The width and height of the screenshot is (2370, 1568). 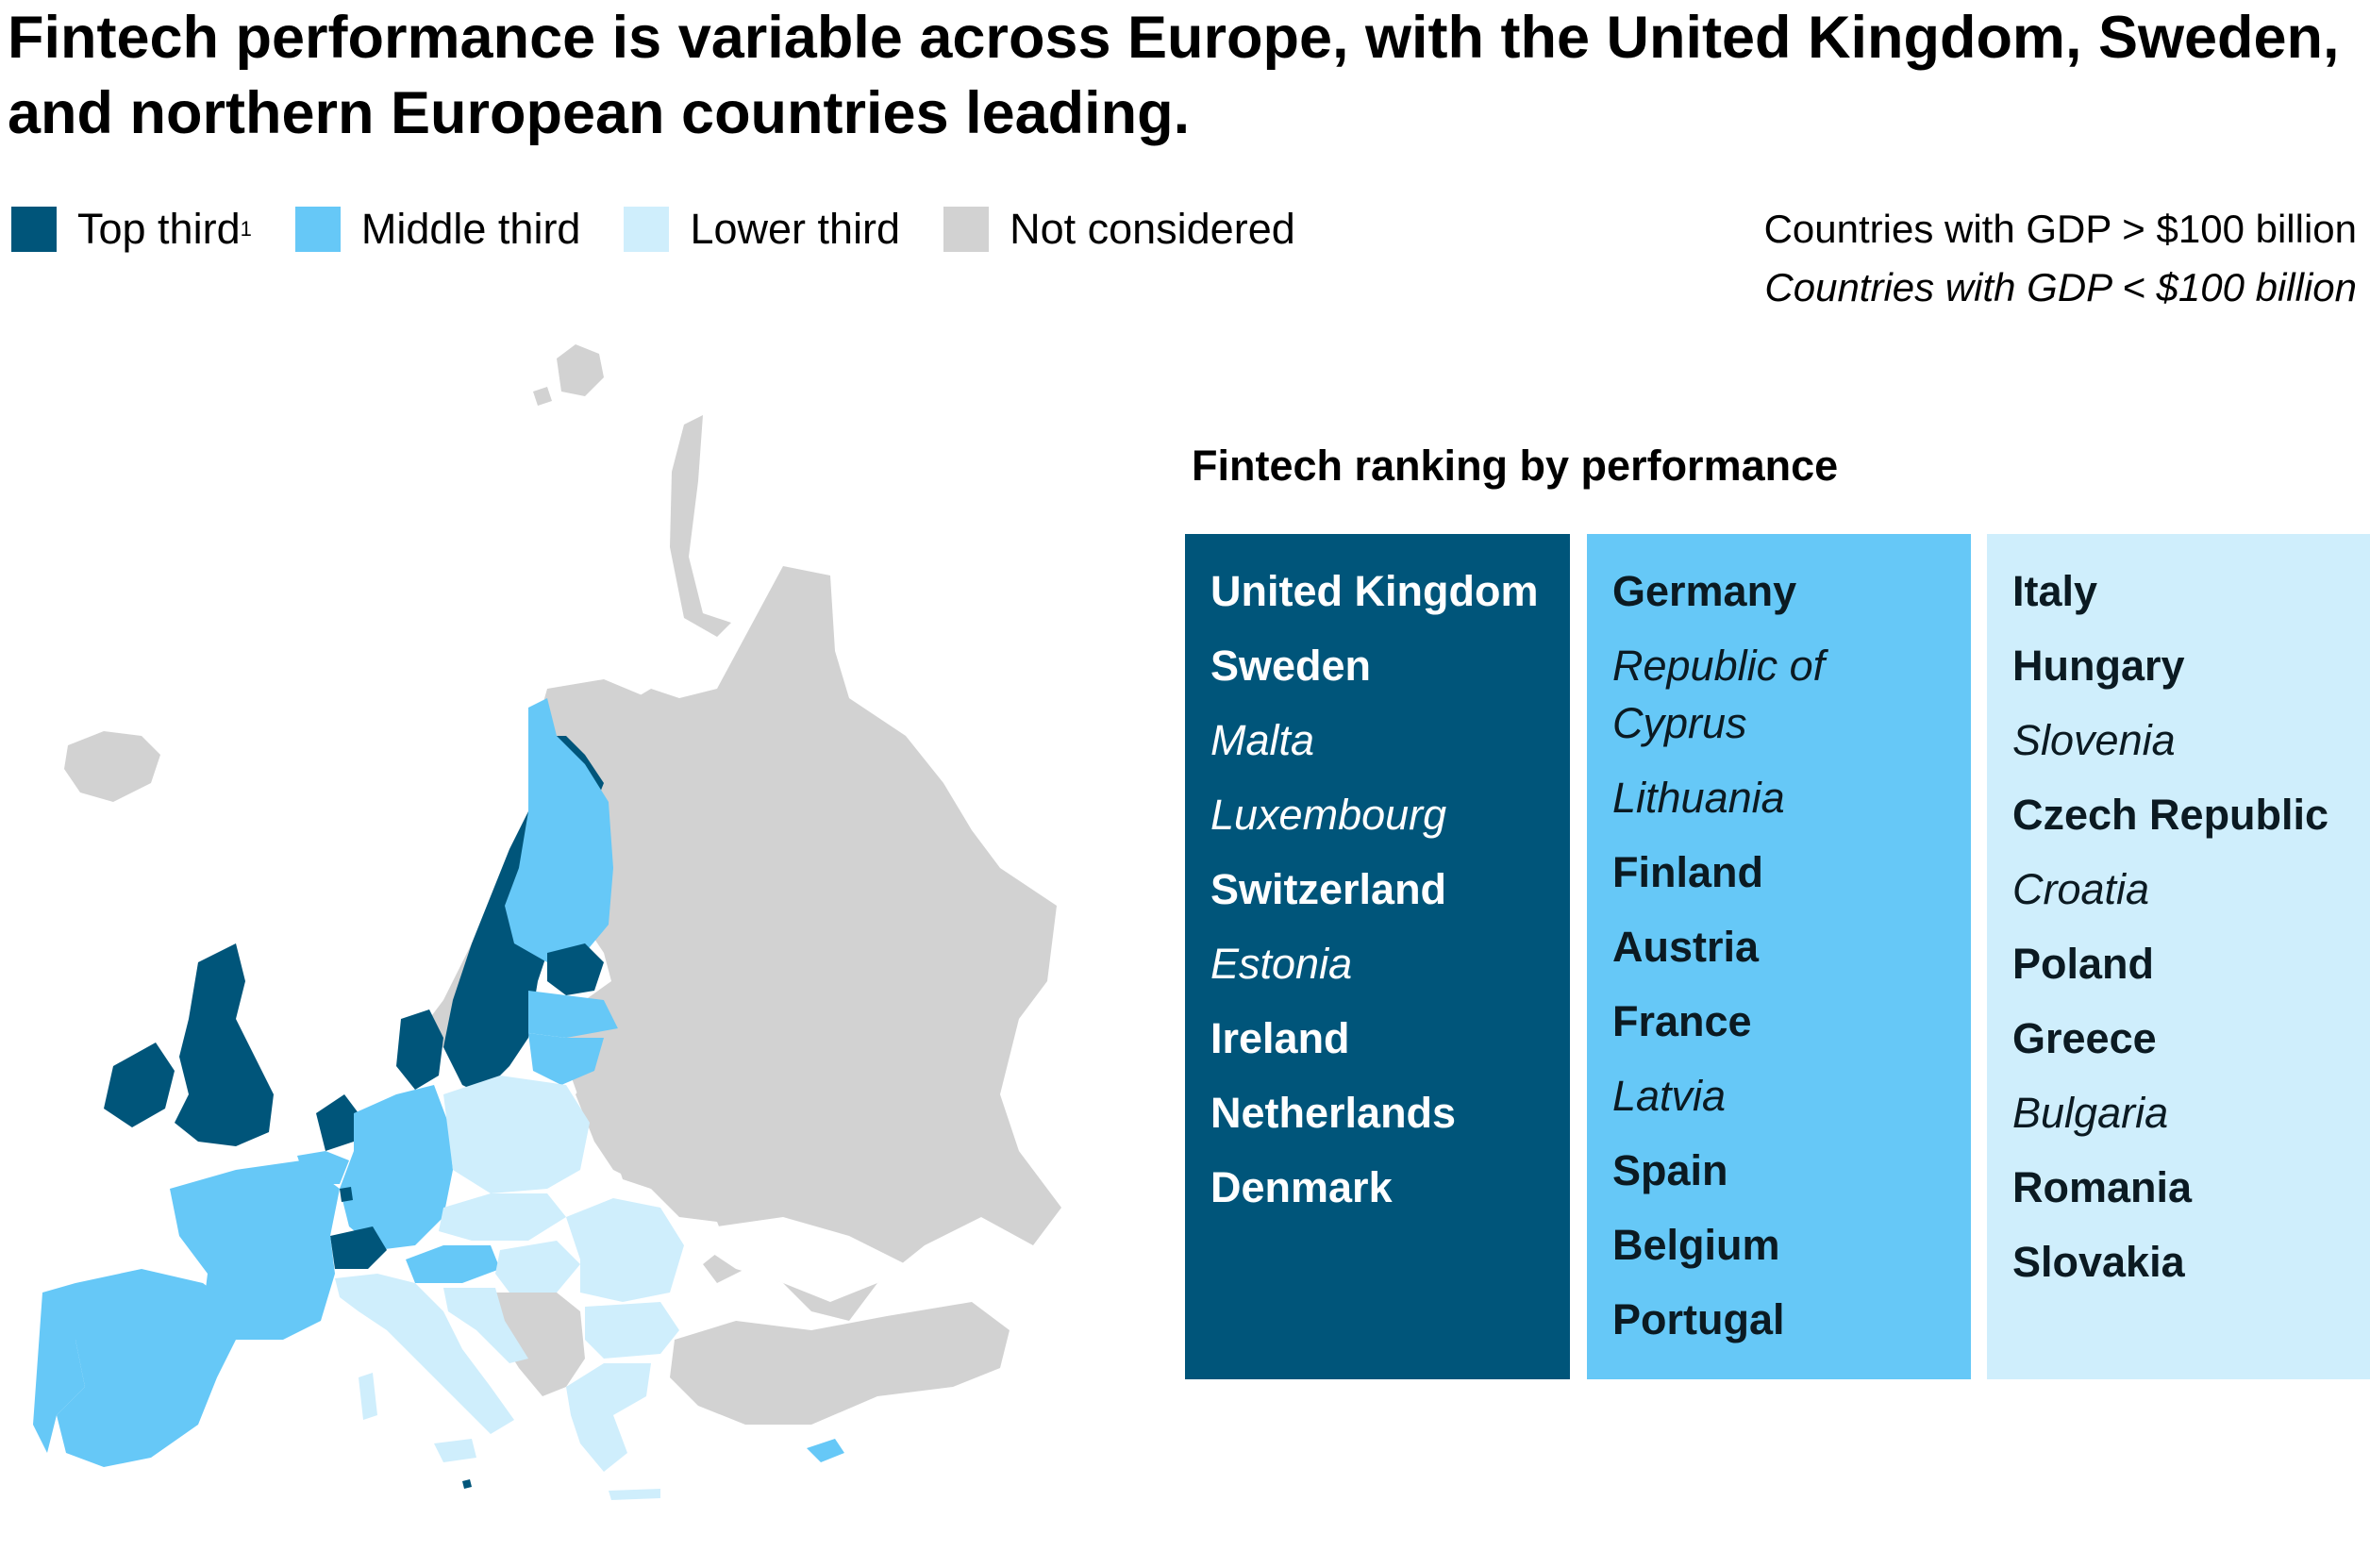 What do you see at coordinates (1687, 872) in the screenshot?
I see `ranking-item: Finland` at bounding box center [1687, 872].